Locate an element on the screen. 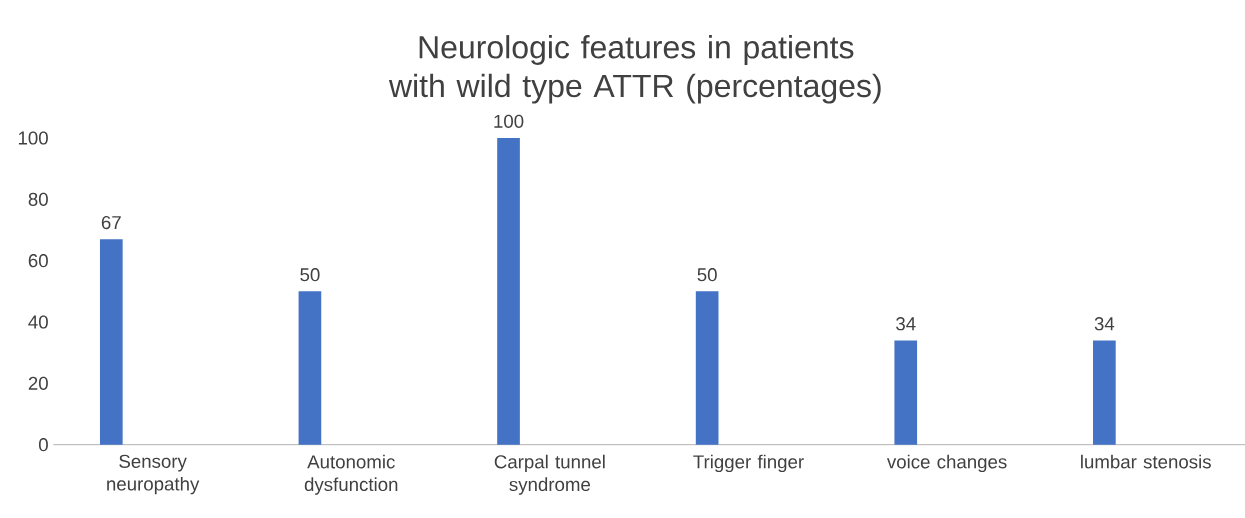 The width and height of the screenshot is (1245, 518). y-tick-label: 100 is located at coordinates (33, 138).